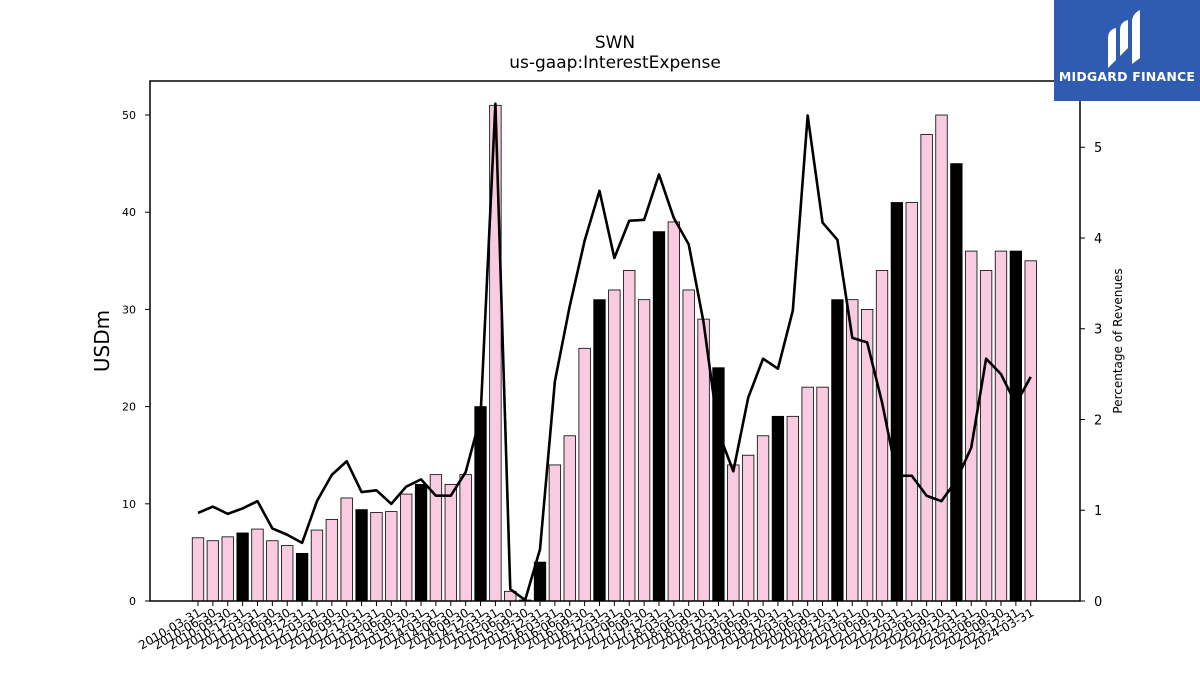  Describe the element at coordinates (1098, 330) in the screenshot. I see `y2-tick-label: 3` at that location.